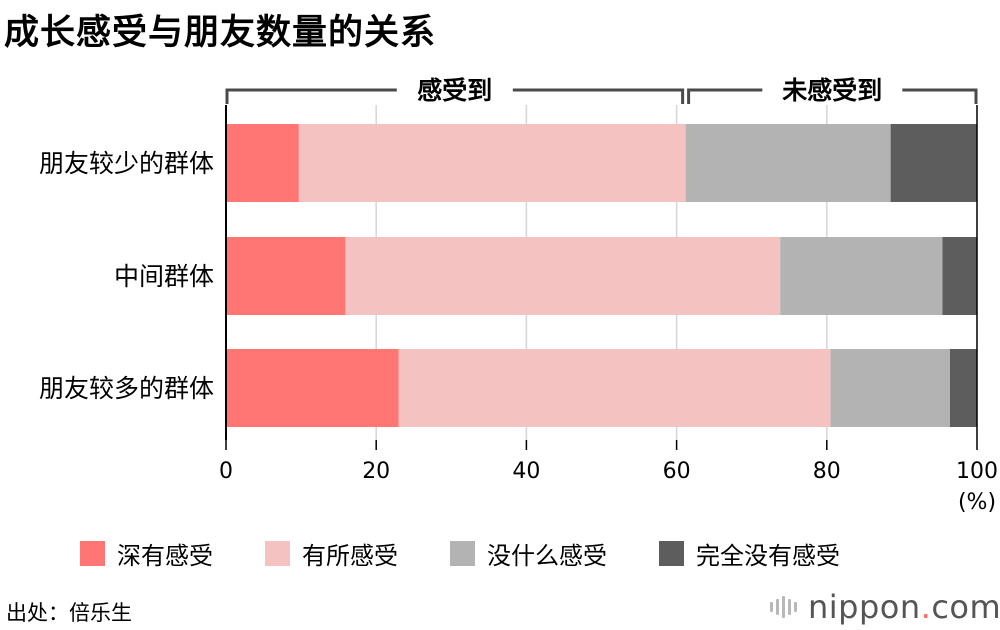 Image resolution: width=1000 pixels, height=630 pixels. Describe the element at coordinates (165, 556) in the screenshot. I see `legend-label: 深有感受` at that location.